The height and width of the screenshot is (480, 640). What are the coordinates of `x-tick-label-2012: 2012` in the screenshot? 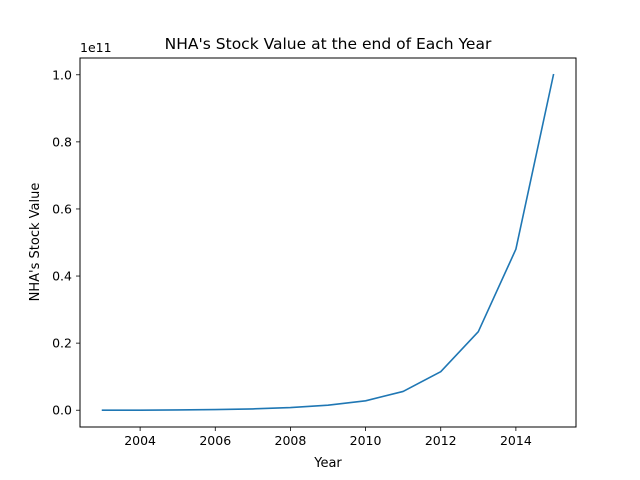 It's located at (441, 440).